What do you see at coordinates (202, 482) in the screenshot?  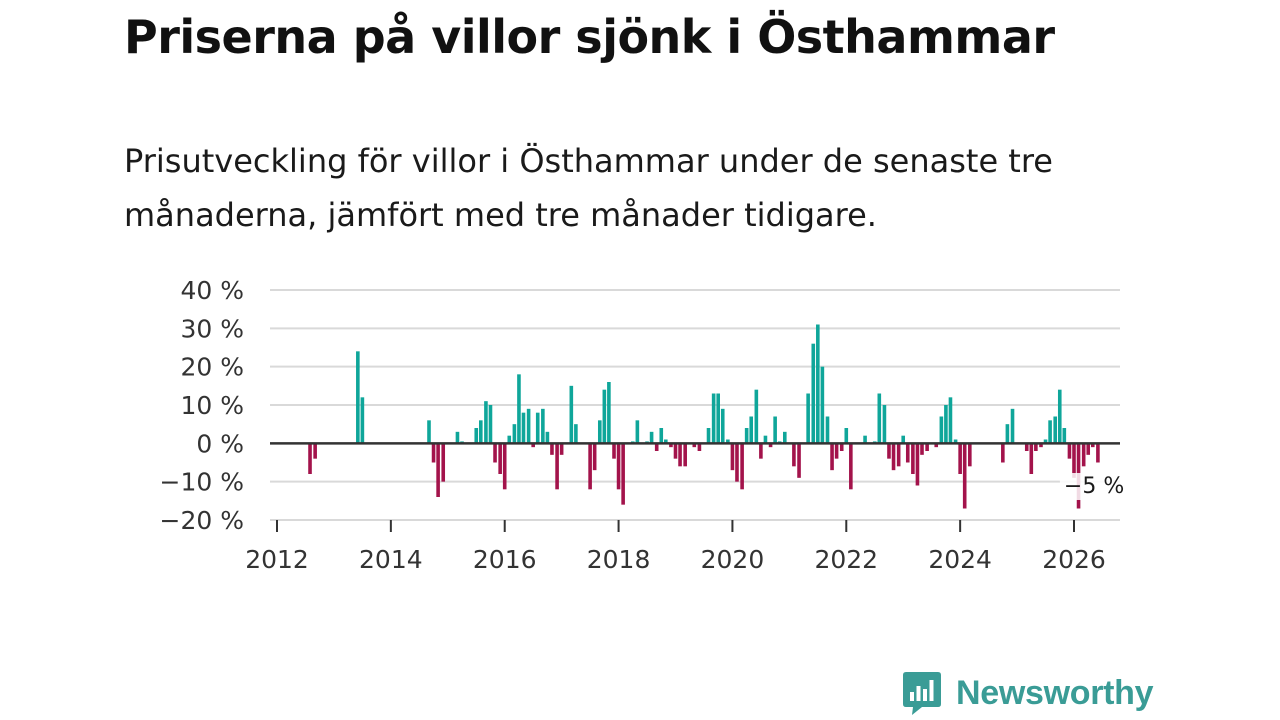 I see `y-tick-label: −10 %` at bounding box center [202, 482].